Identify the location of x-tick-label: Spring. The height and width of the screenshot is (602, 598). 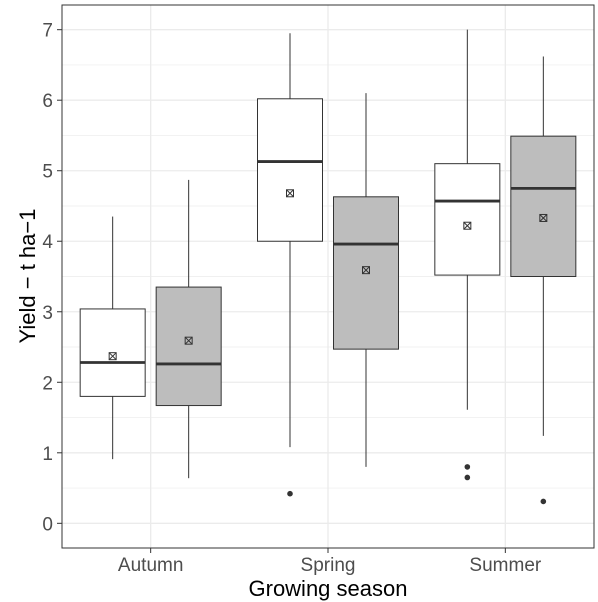
(328, 565).